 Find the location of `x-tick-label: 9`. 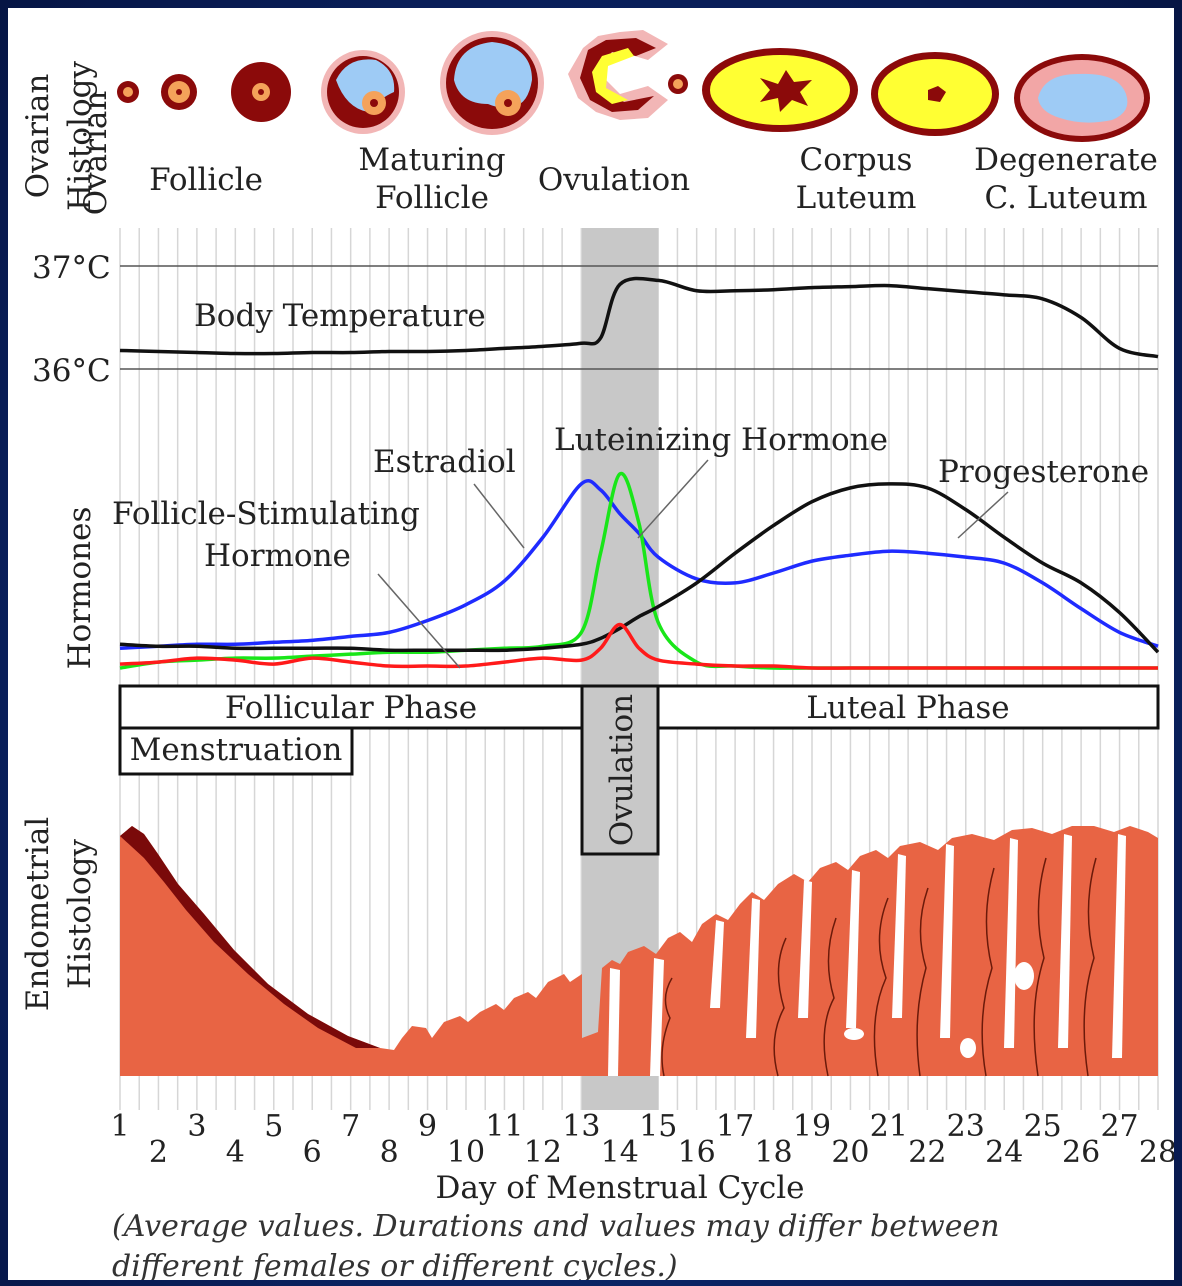

x-tick-label: 9 is located at coordinates (427, 1126).